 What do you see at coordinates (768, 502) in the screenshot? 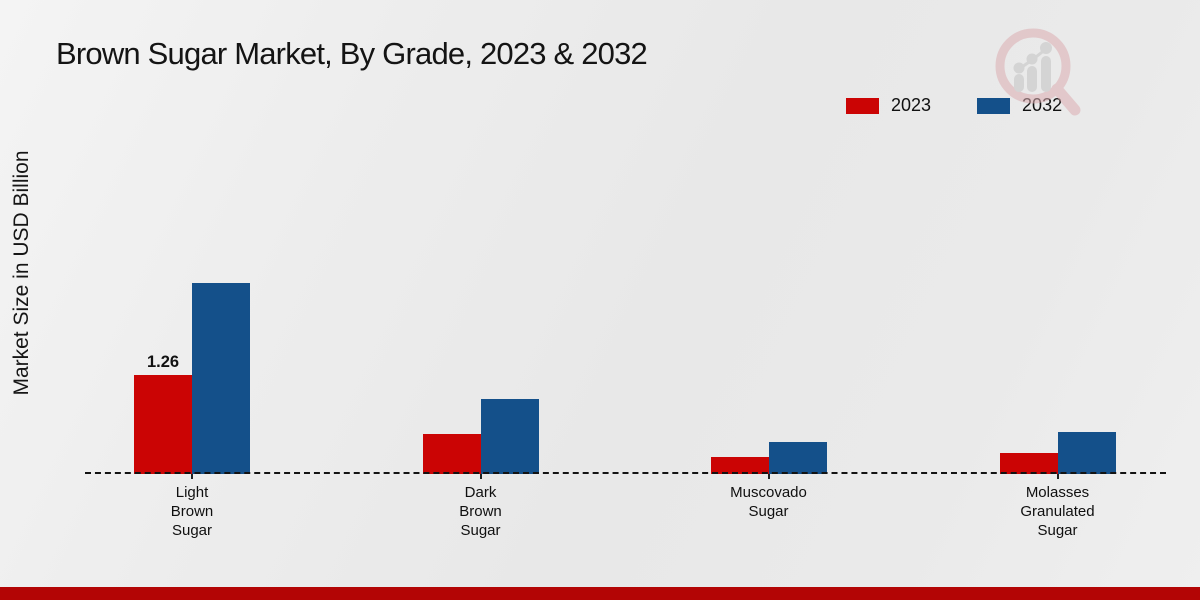
I see `category-label-muscovado-sugar: Muscovado Sugar` at bounding box center [768, 502].